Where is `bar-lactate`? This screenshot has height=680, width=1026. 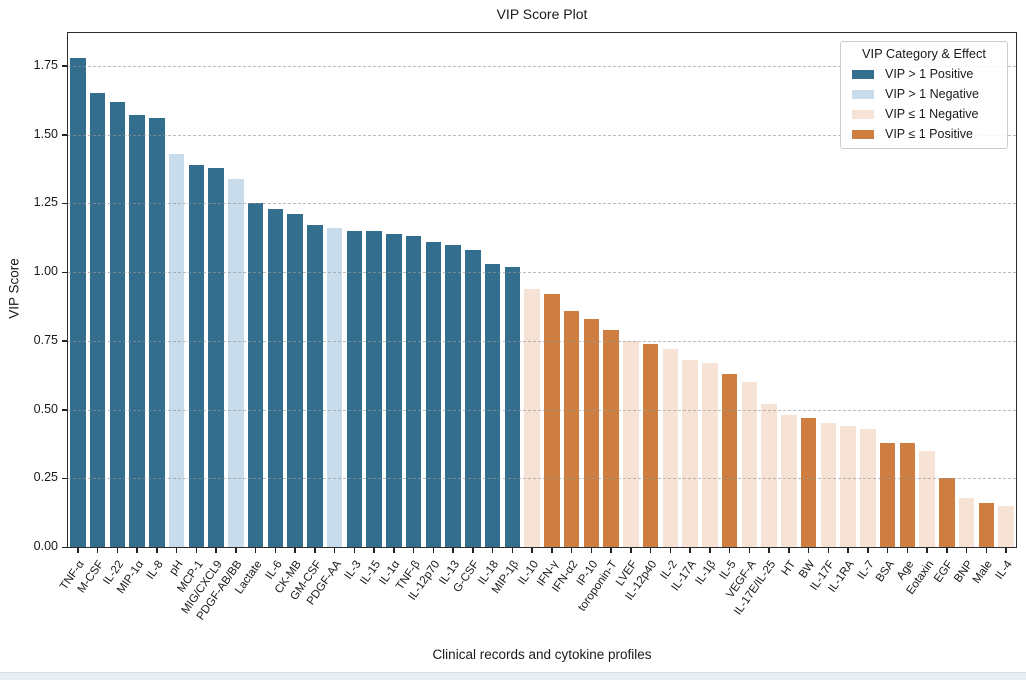
bar-lactate is located at coordinates (255, 375).